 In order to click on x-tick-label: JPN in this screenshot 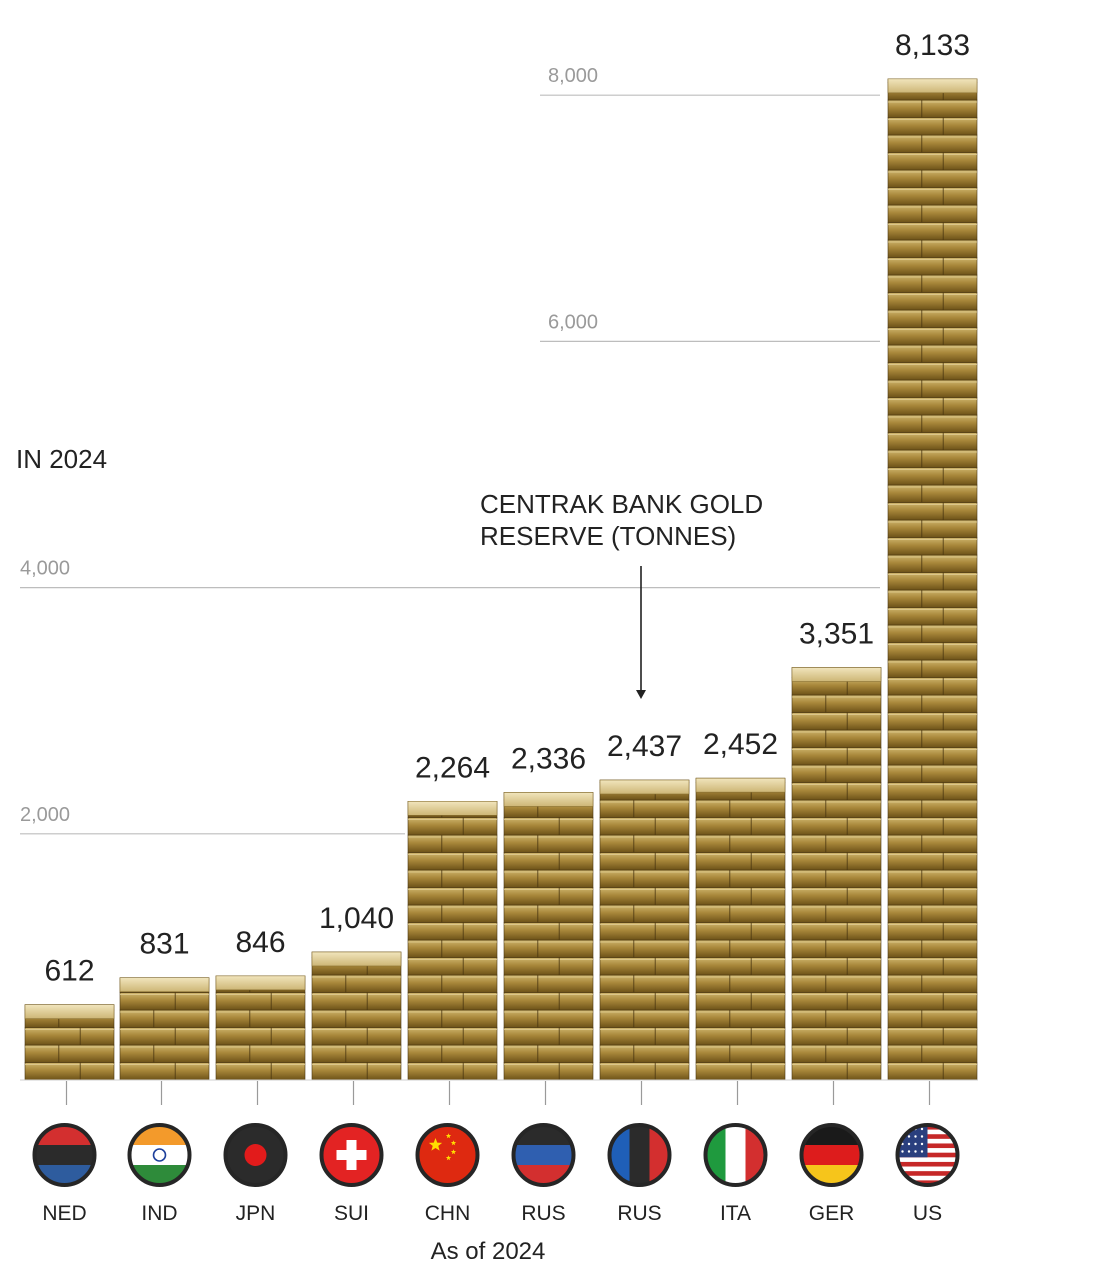, I will do `click(256, 1213)`.